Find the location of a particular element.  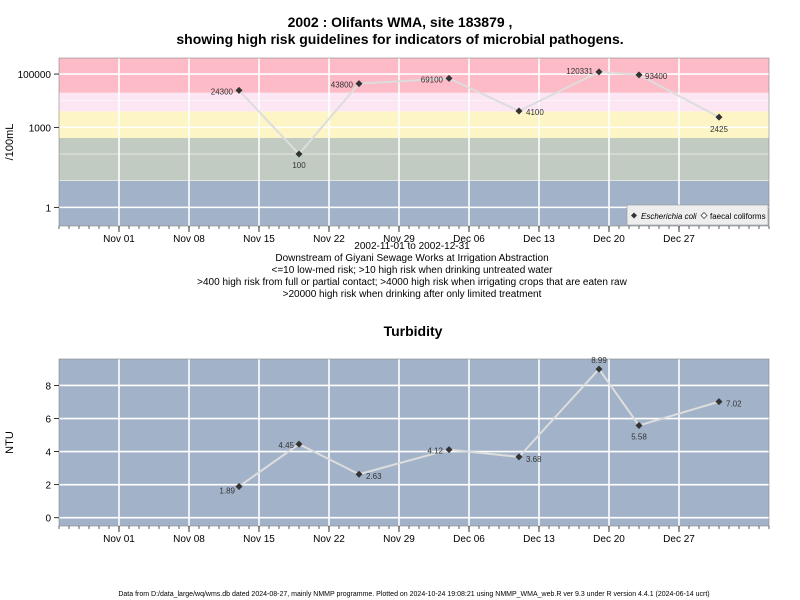

data-label: 100 is located at coordinates (299, 165).